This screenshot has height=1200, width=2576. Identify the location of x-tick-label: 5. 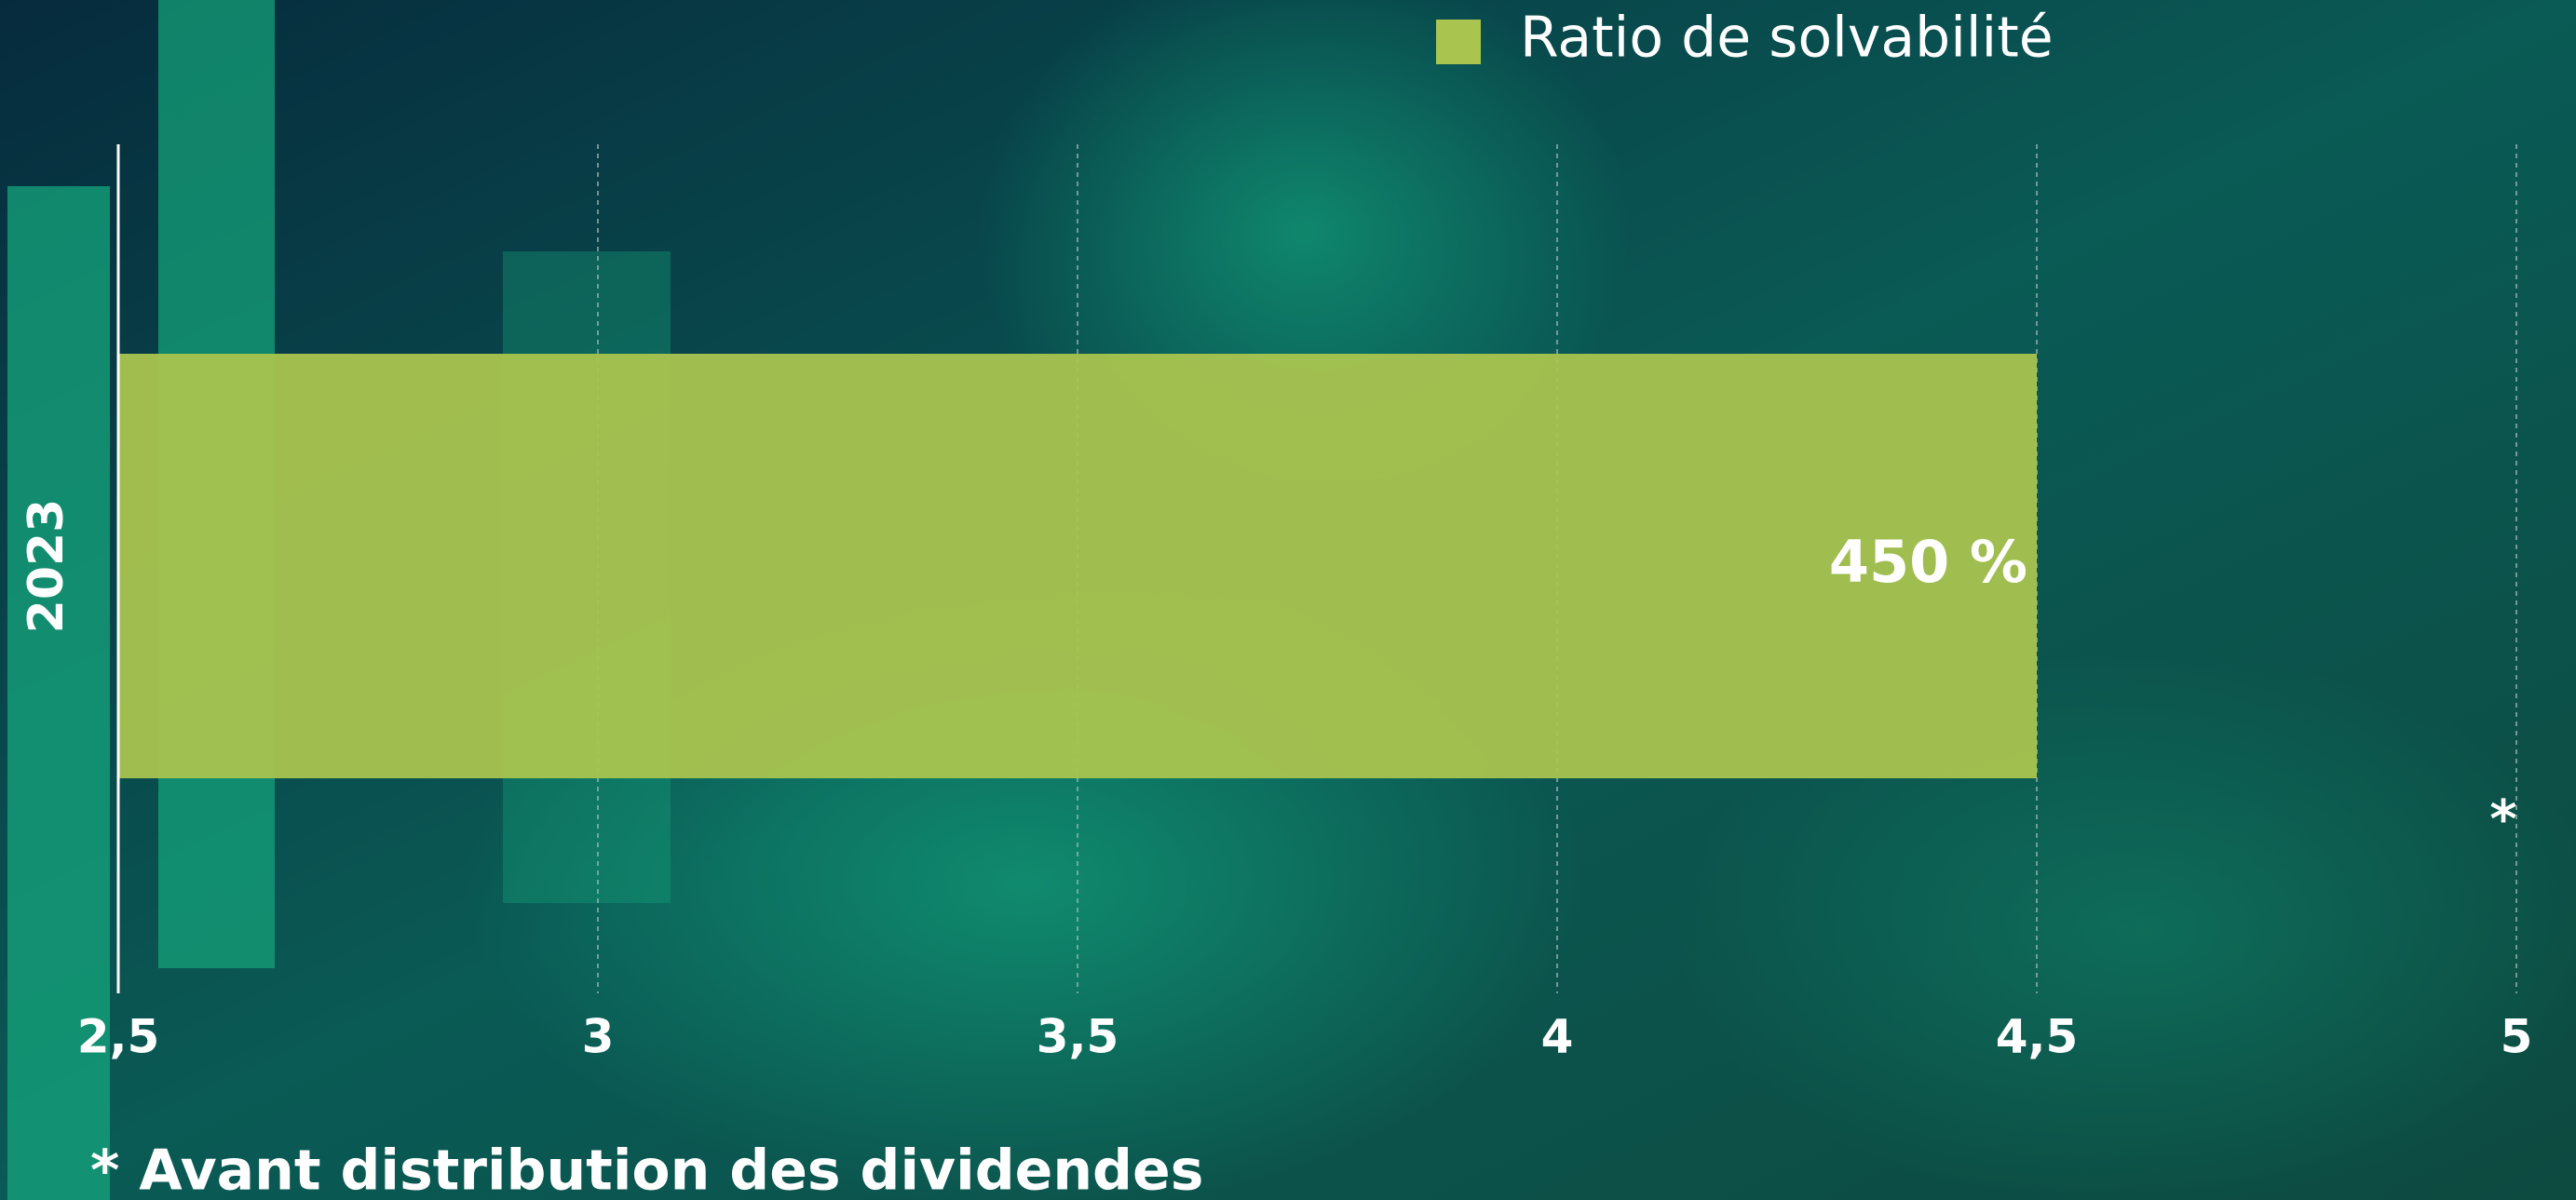
(2517, 1037).